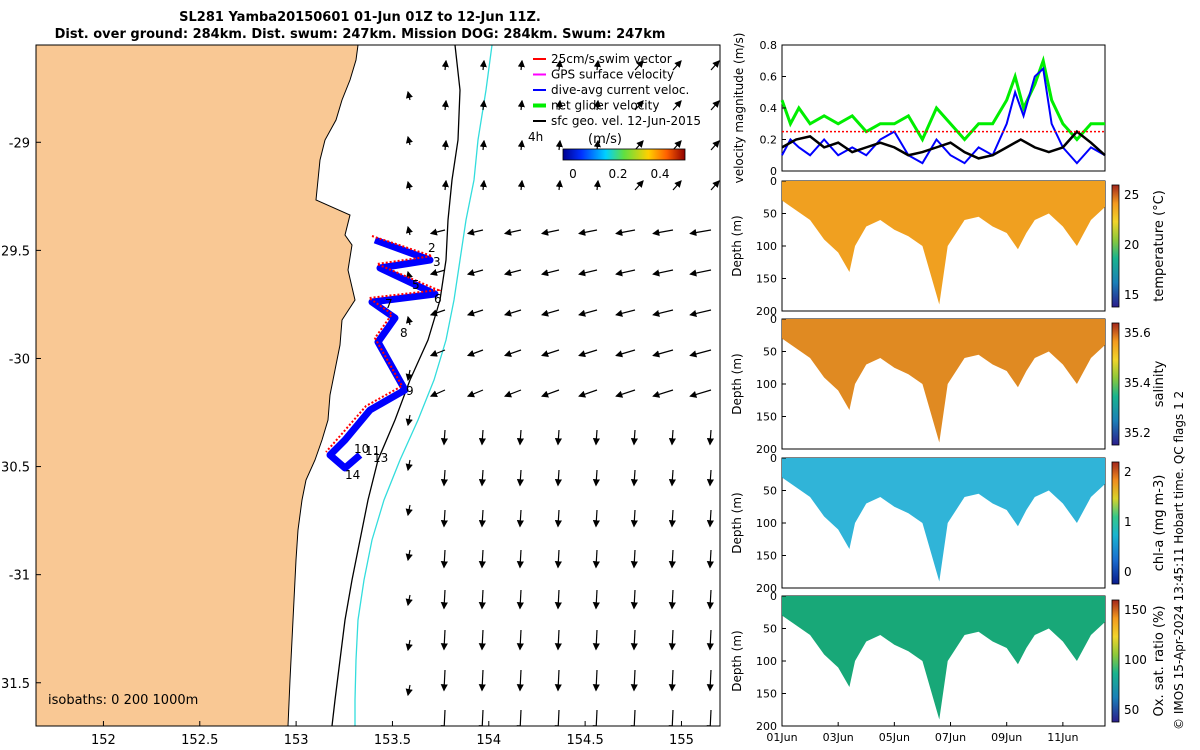 The image size is (1200, 750). What do you see at coordinates (1135, 610) in the screenshot?
I see `colorbar-tick: 150` at bounding box center [1135, 610].